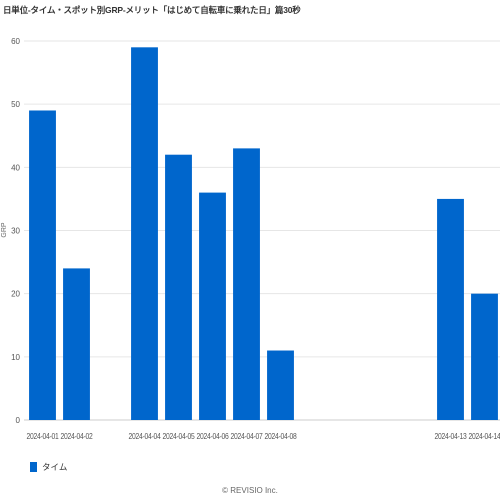  What do you see at coordinates (484, 436) in the screenshot?
I see `x-tick-label: 2024-04-14` at bounding box center [484, 436].